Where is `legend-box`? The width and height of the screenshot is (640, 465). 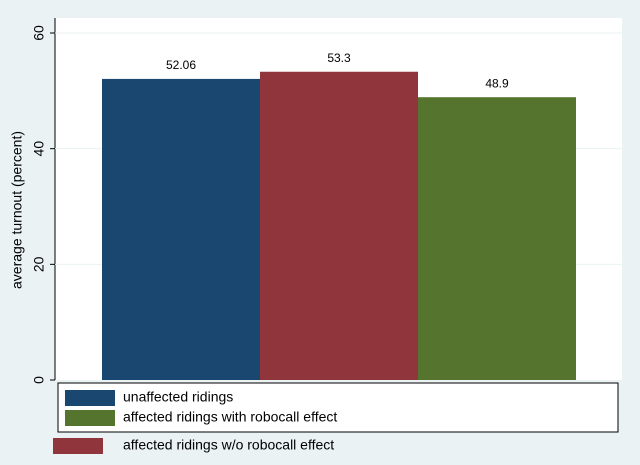 legend-box is located at coordinates (338, 407).